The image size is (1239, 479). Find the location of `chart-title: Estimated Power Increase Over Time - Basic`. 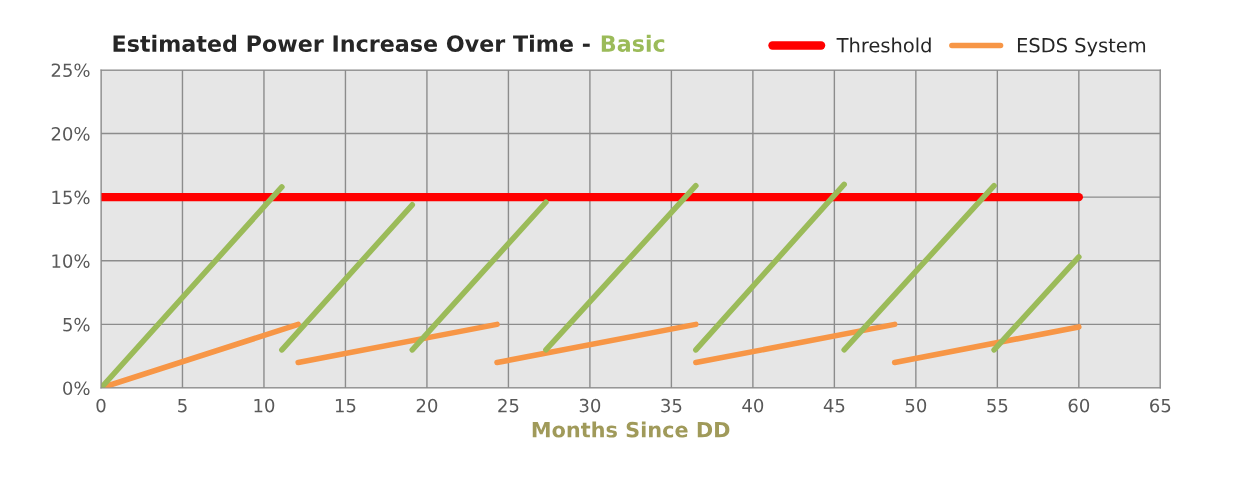

chart-title: Estimated Power Increase Over Time - Basic is located at coordinates (389, 43).